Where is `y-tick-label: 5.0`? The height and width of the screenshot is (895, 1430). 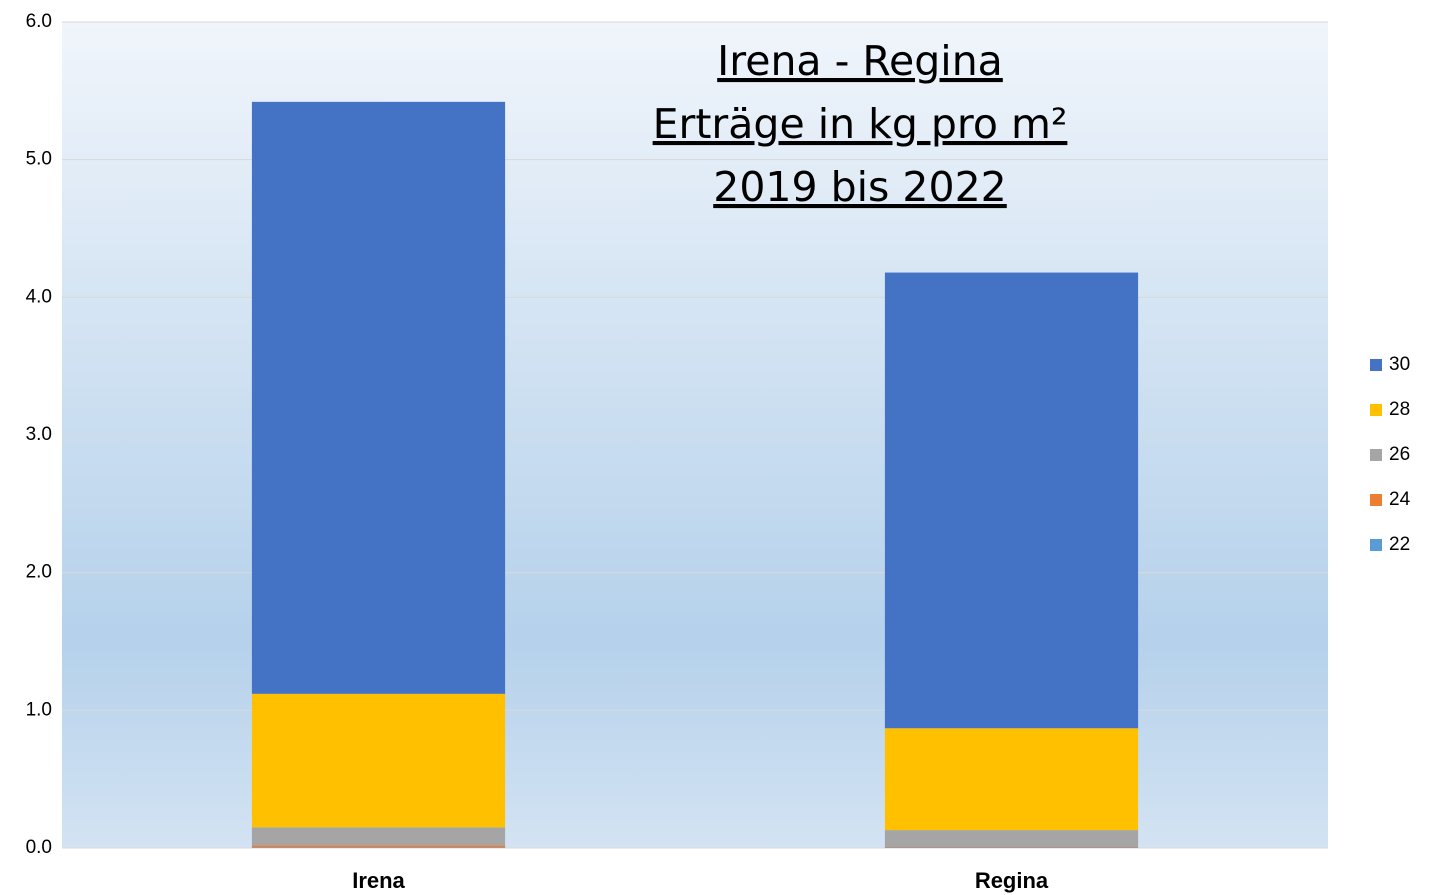
y-tick-label: 5.0 is located at coordinates (39, 159).